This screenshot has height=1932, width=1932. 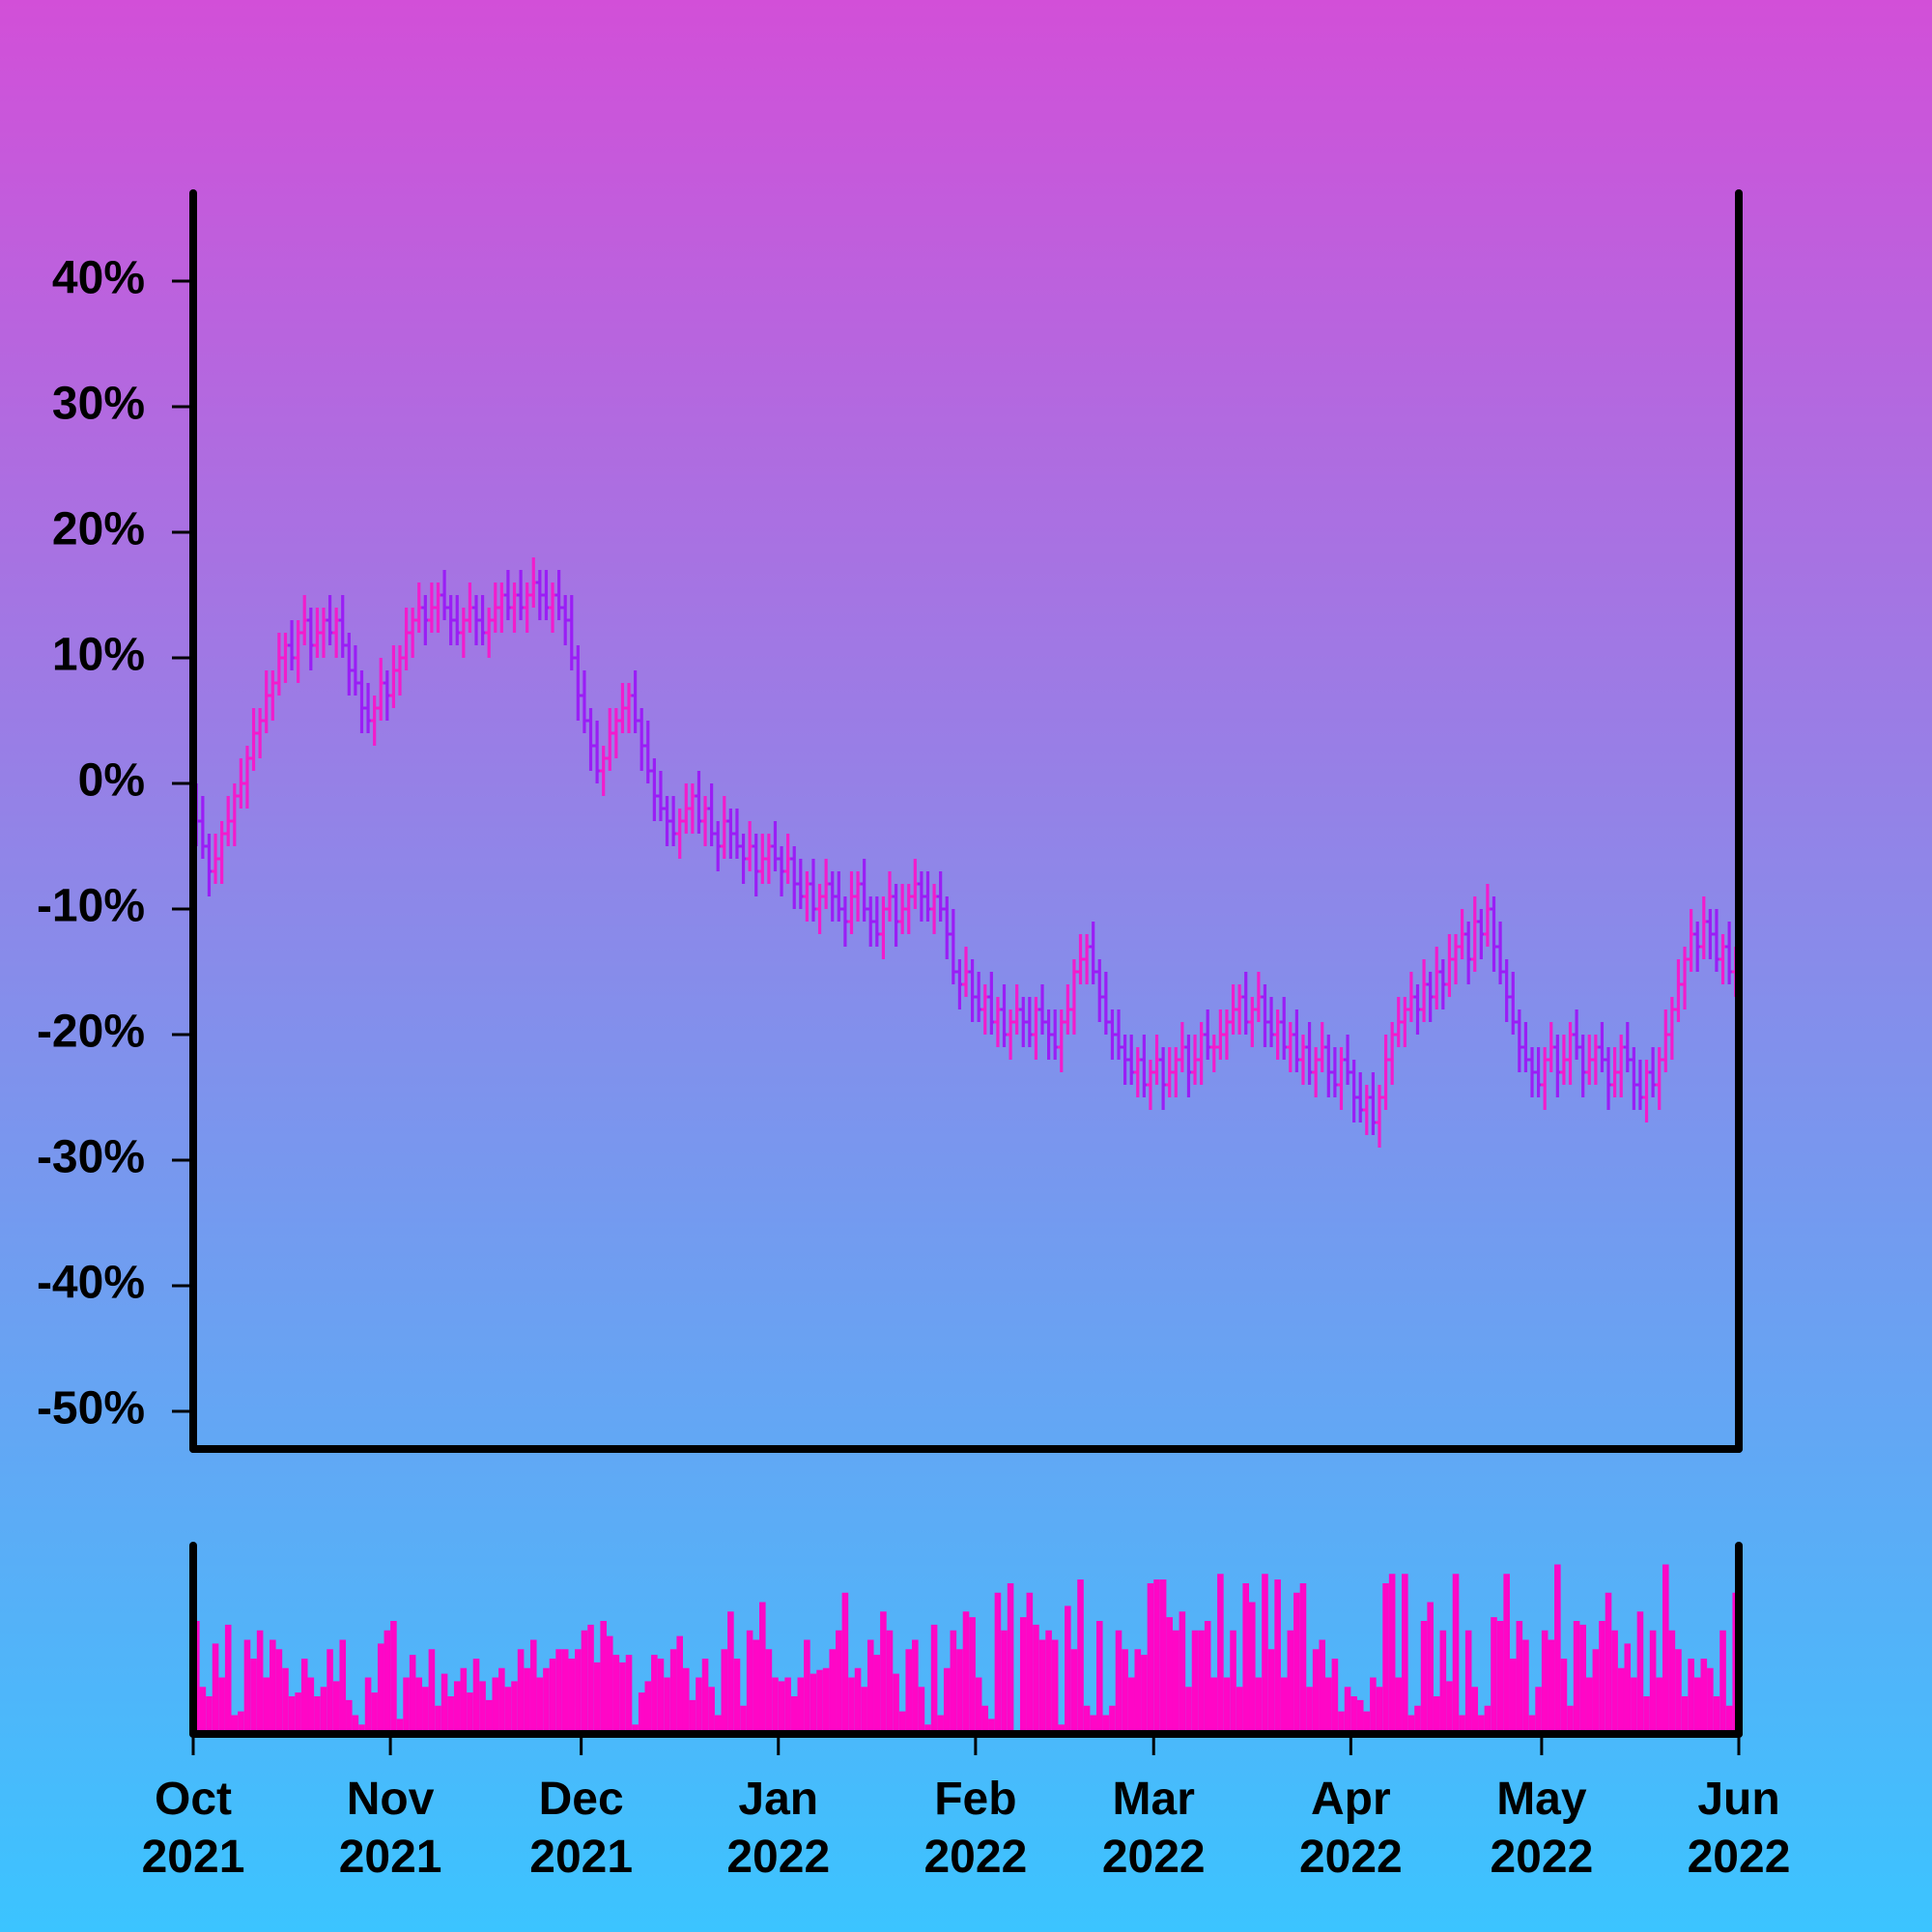 What do you see at coordinates (98, 404) in the screenshot?
I see `y-tick-label: 30%` at bounding box center [98, 404].